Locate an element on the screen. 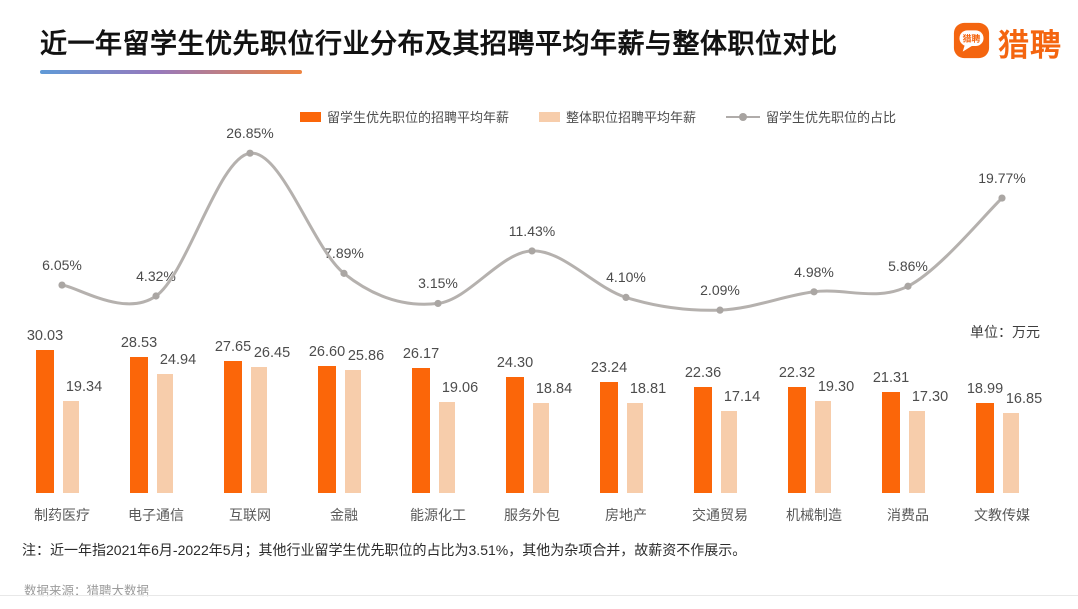  bar-value-label: 28.53 is located at coordinates (139, 343).